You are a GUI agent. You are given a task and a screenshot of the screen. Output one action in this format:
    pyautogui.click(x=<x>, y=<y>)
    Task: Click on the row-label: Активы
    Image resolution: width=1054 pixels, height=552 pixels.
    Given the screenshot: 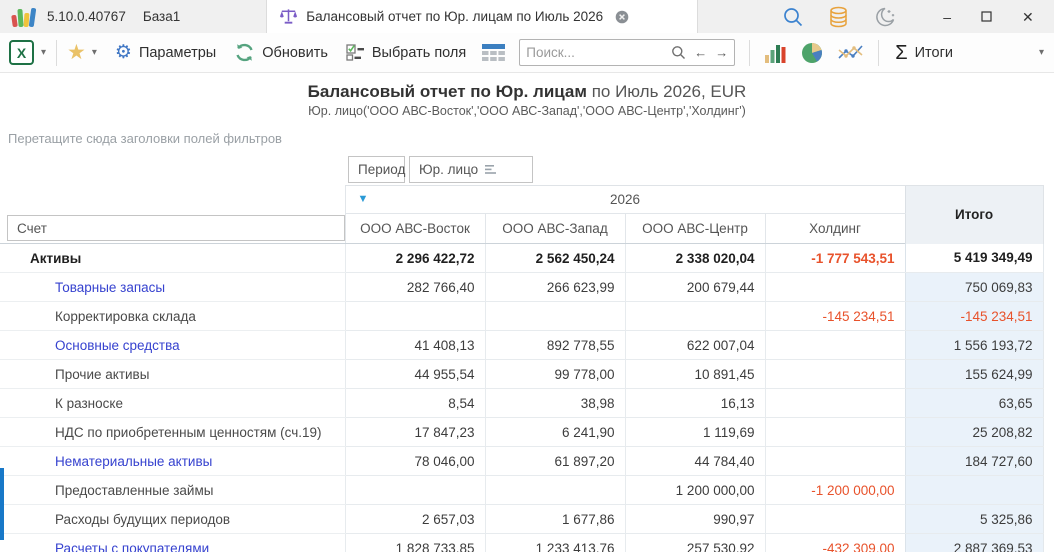 What is the action you would take?
    pyautogui.click(x=172, y=258)
    